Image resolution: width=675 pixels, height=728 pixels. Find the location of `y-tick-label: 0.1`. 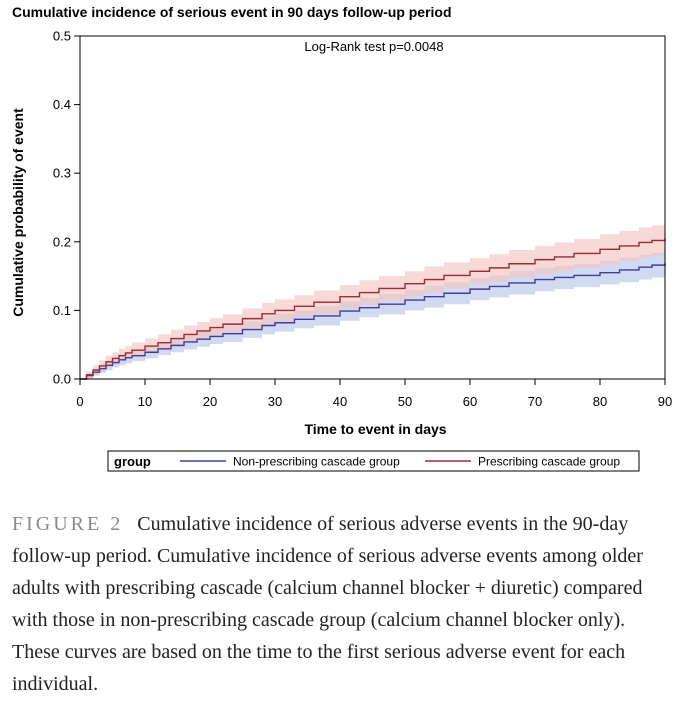

y-tick-label: 0.1 is located at coordinates (62, 310).